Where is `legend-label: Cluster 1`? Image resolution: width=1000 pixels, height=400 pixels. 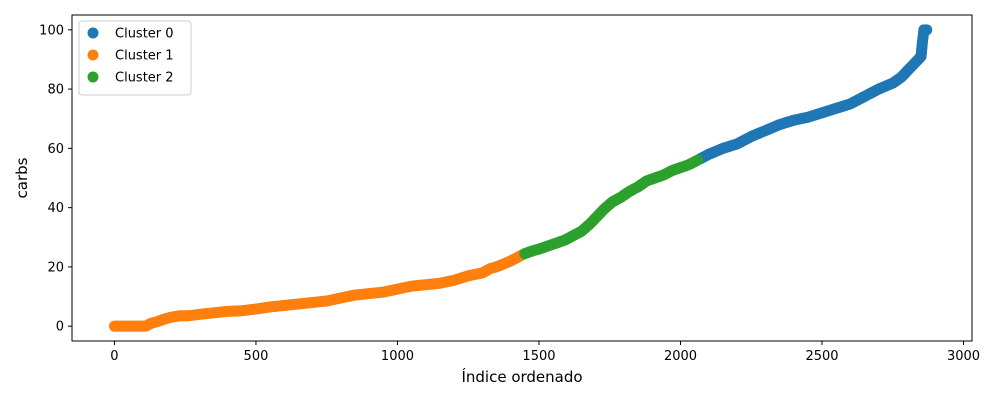
legend-label: Cluster 1 is located at coordinates (144, 56).